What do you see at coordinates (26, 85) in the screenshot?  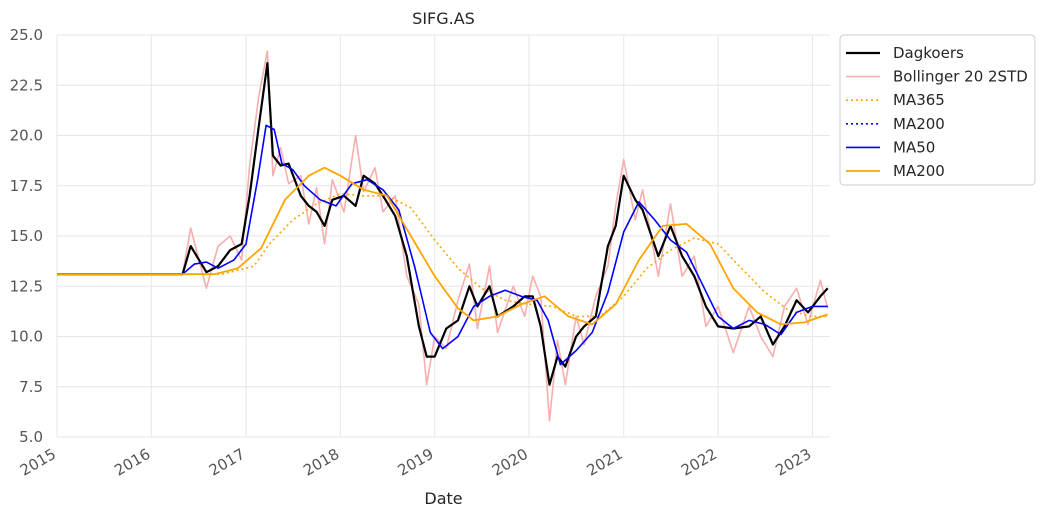 I see `y-tick-label: 22.5` at bounding box center [26, 85].